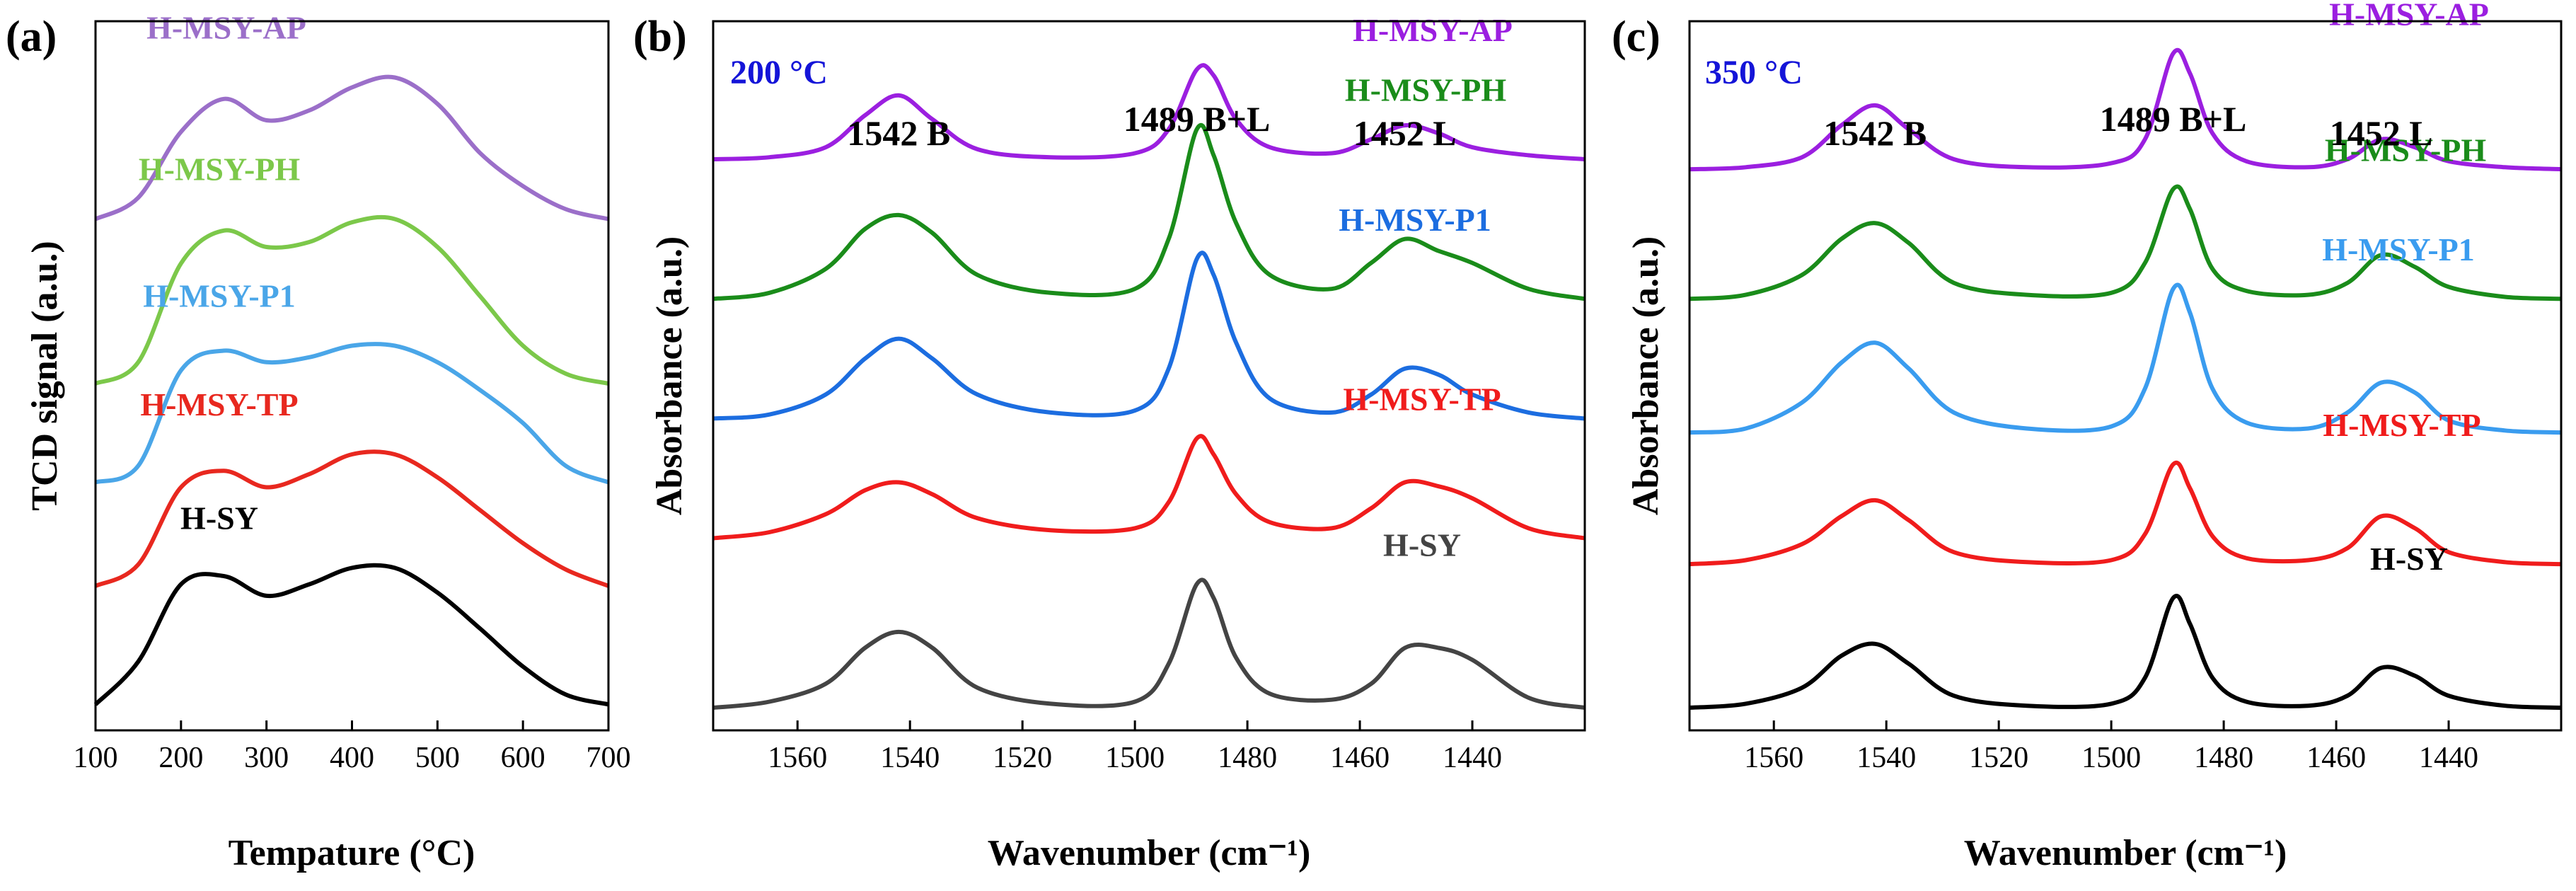 The width and height of the screenshot is (2576, 891). What do you see at coordinates (910, 758) in the screenshot?
I see `panel-b-x-tick-label: 1540` at bounding box center [910, 758].